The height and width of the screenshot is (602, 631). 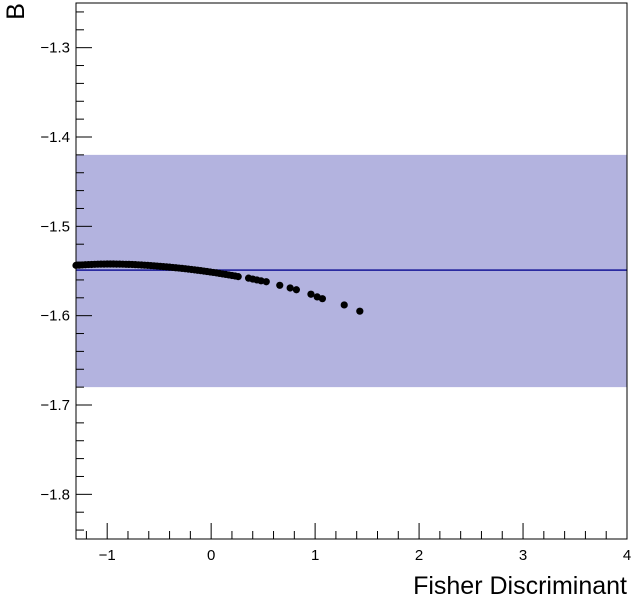 I want to click on y-axis-title: B, so click(x=16, y=11).